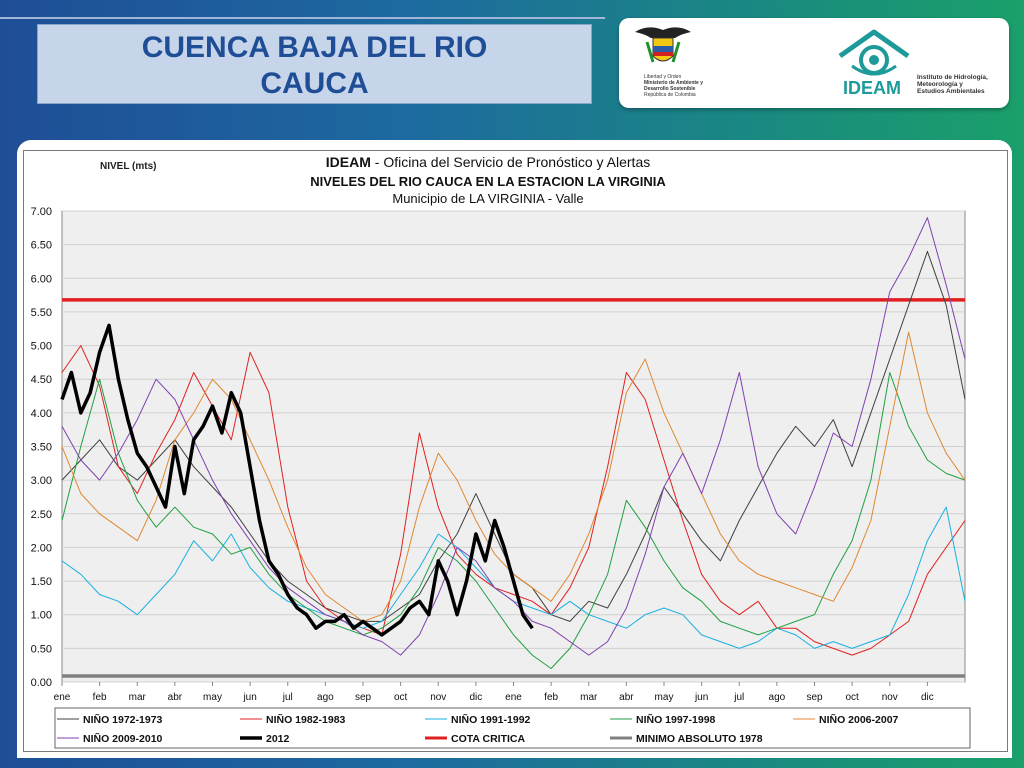  What do you see at coordinates (699, 739) in the screenshot?
I see `legend-label: MINIMO ABSOLUTO 1978` at bounding box center [699, 739].